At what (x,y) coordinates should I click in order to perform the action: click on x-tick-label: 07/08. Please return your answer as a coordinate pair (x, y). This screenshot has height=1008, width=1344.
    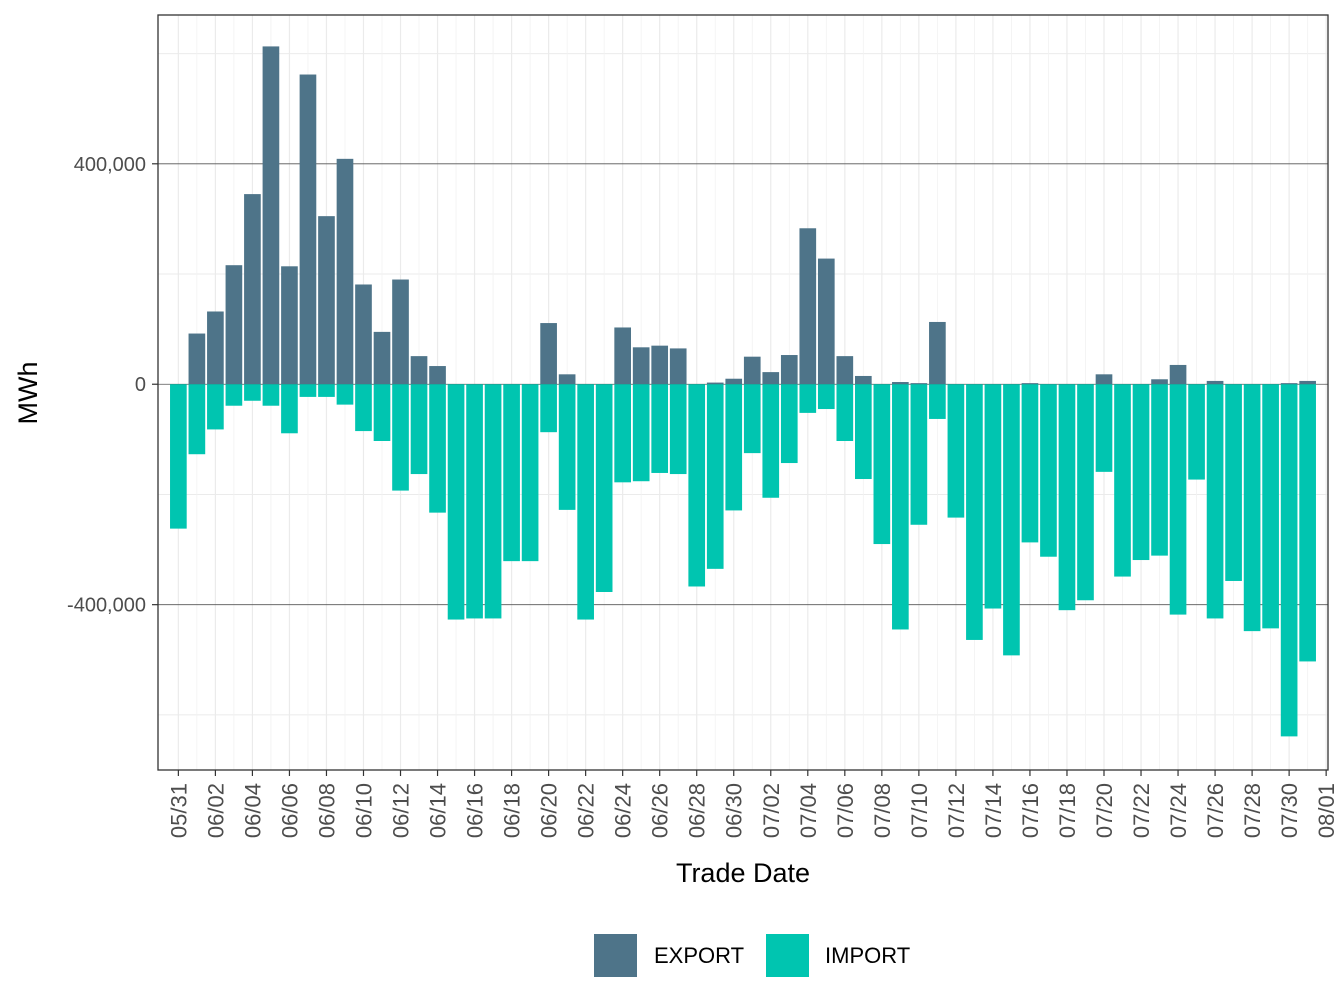
    Looking at the image, I should click on (882, 810).